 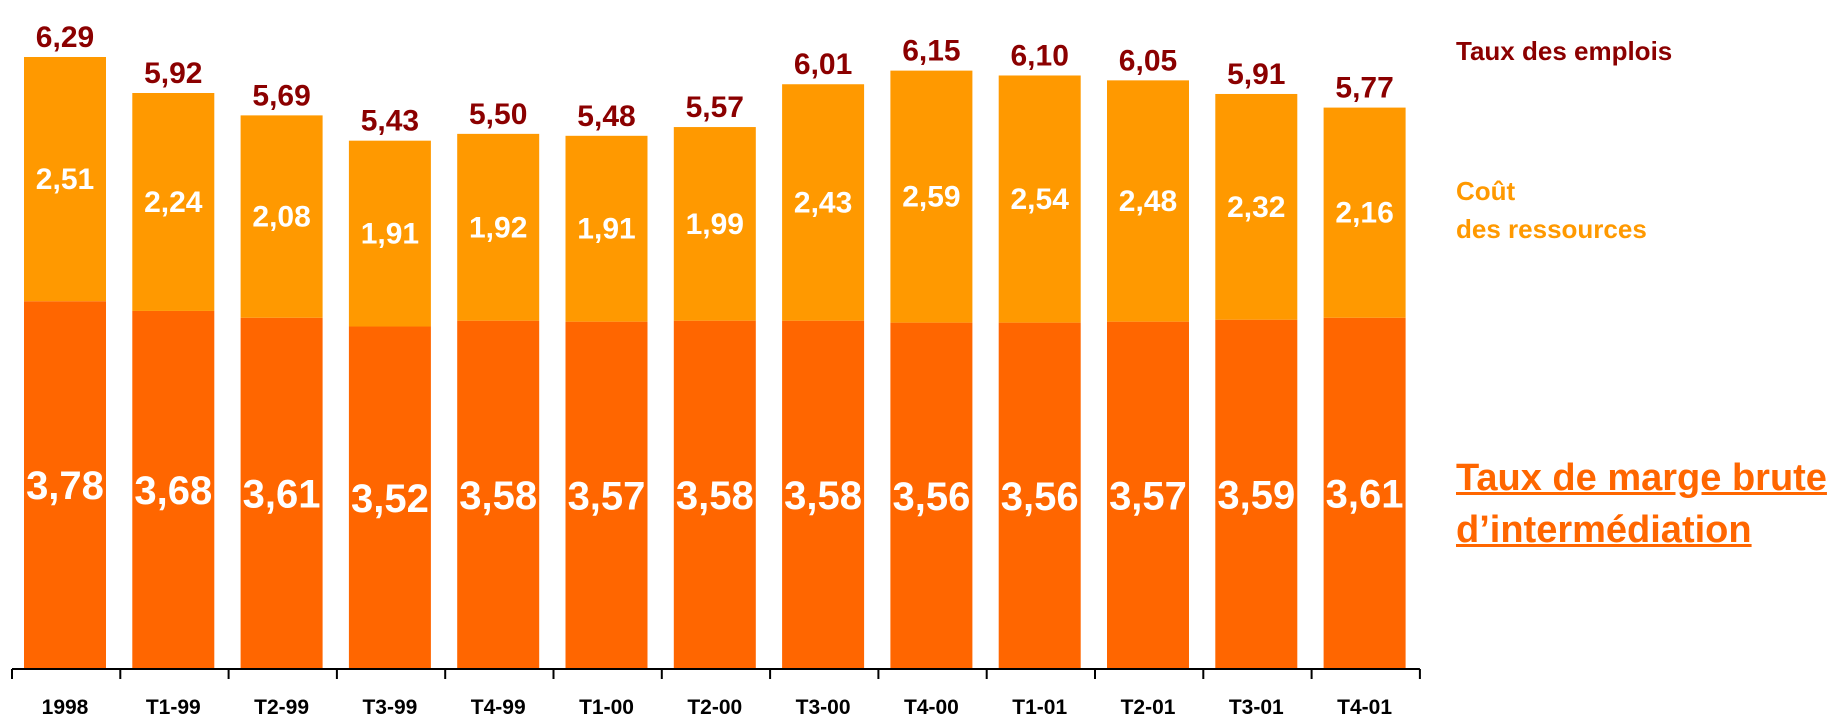 I want to click on label-cout-T3-00: 2,43, so click(x=823, y=202).